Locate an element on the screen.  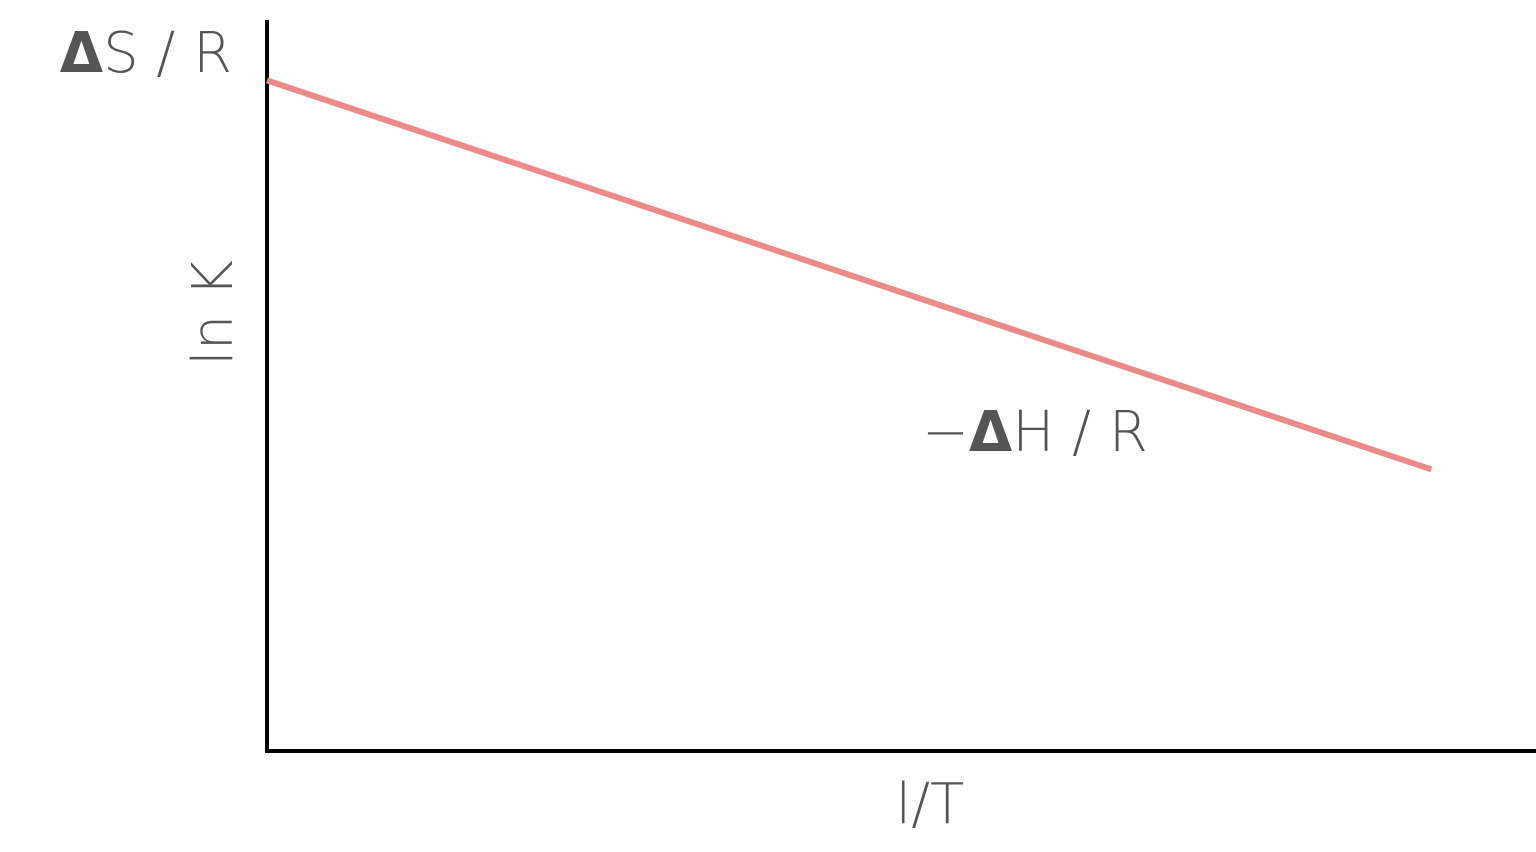
x-axis-label: l/T is located at coordinates (930, 804).